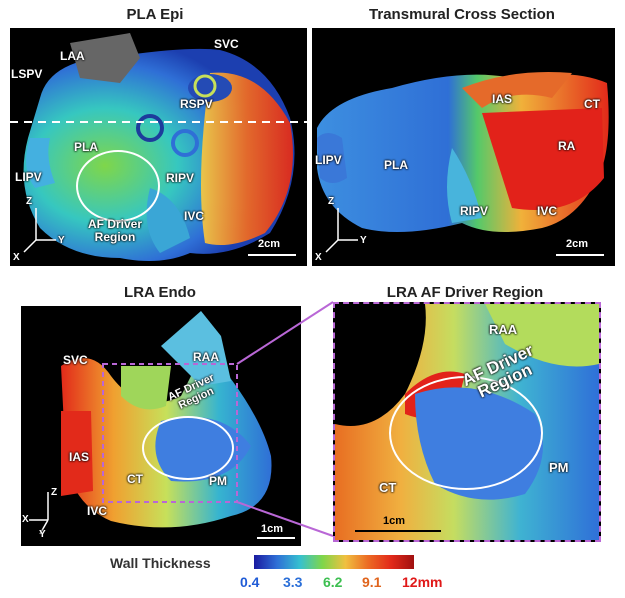 Image resolution: width=625 pixels, height=598 pixels. I want to click on colorbar-tick-0: 0.4, so click(250, 582).